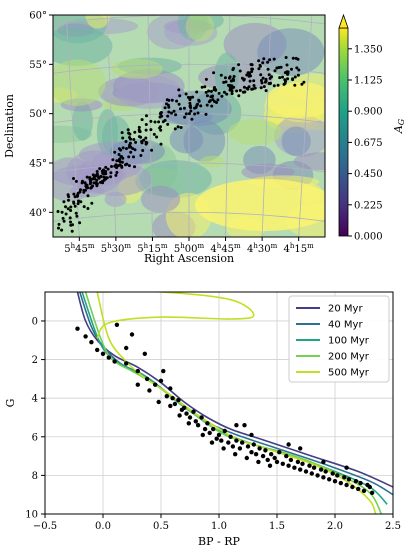 The width and height of the screenshot is (415, 554). I want to click on colorbar-tick-label: 0.225, so click(368, 205).